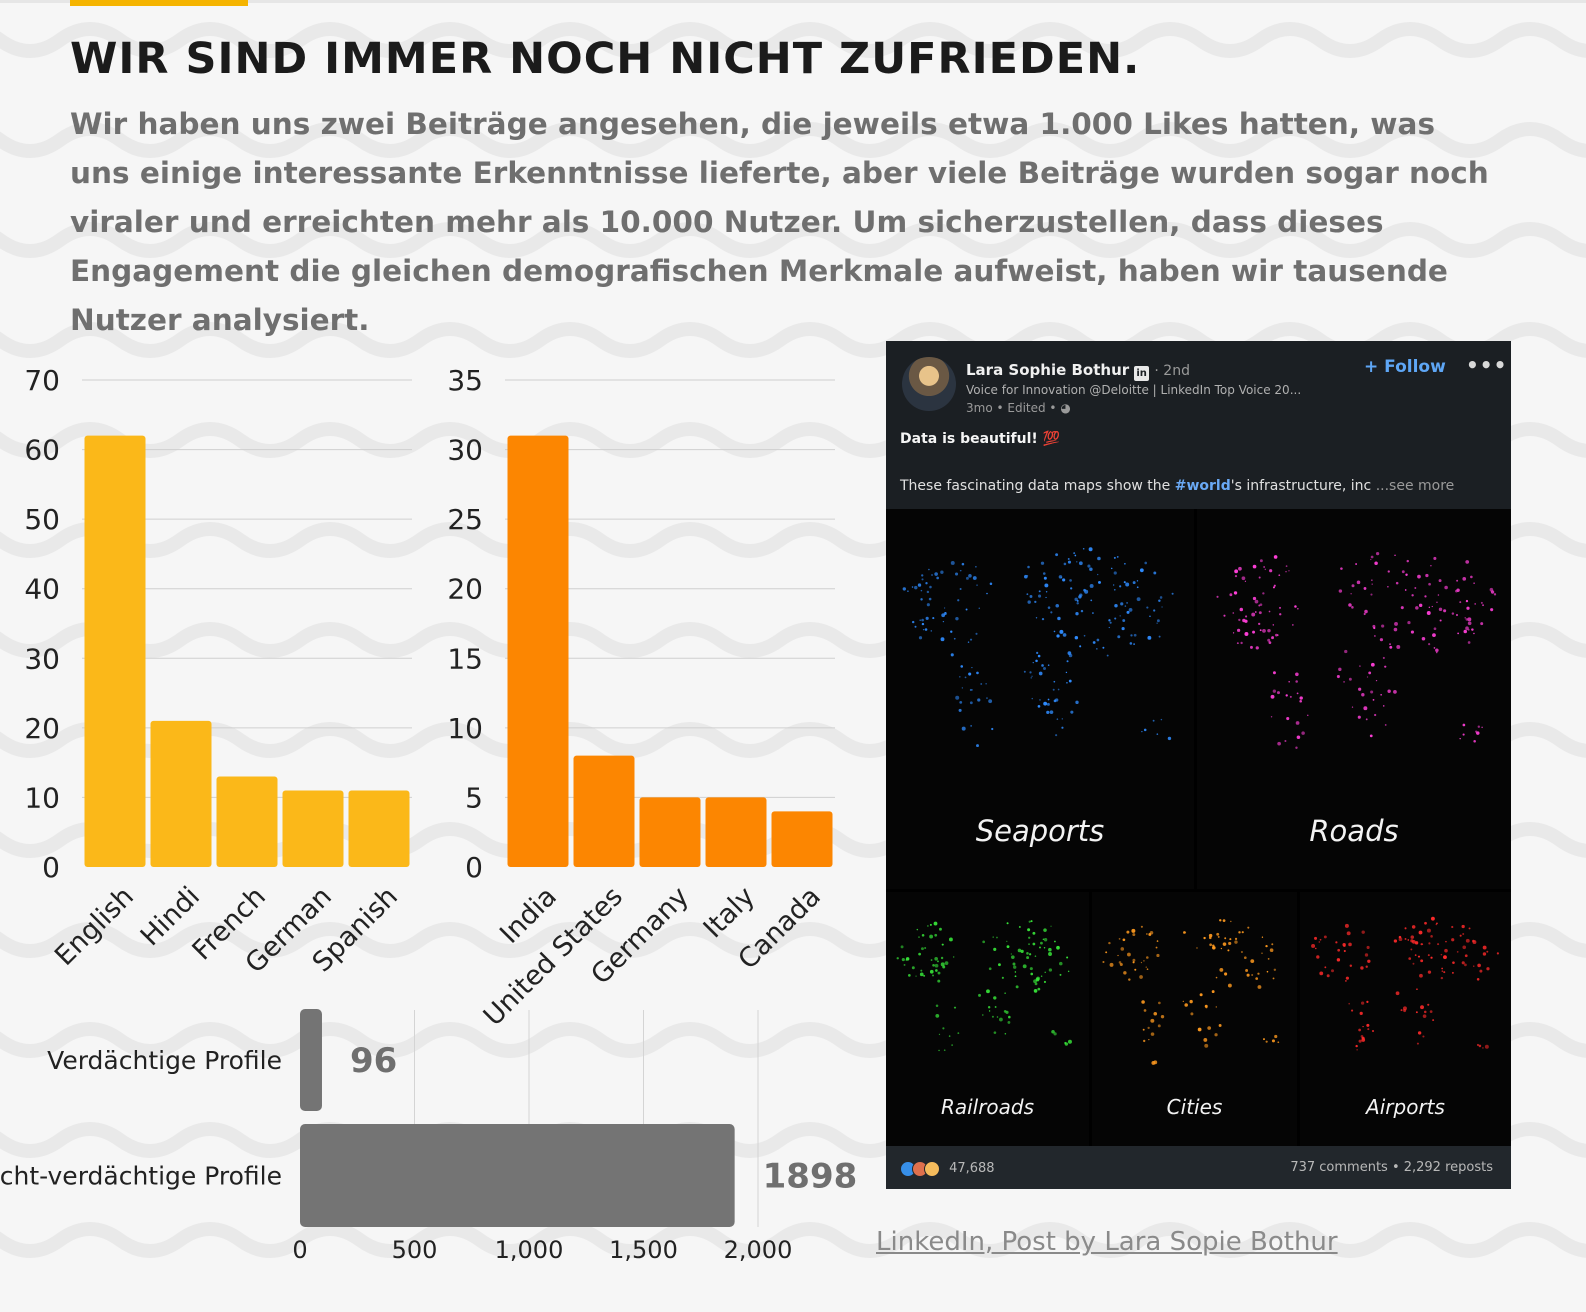  Describe the element at coordinates (1487, 365) in the screenshot. I see `more-options-icon: •••` at that location.